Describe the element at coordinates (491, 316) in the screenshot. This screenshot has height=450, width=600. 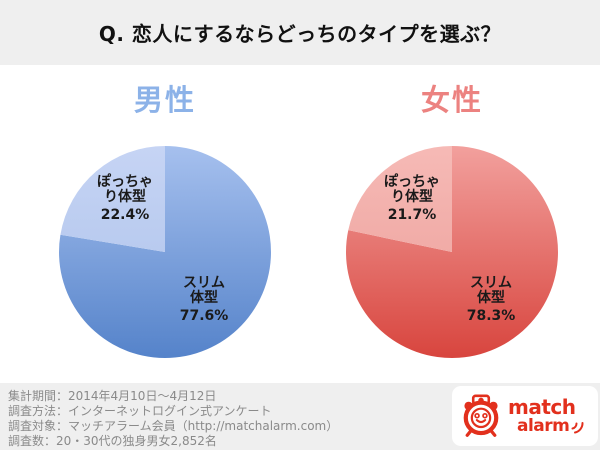
I see `slice-percent: 78.3%` at that location.